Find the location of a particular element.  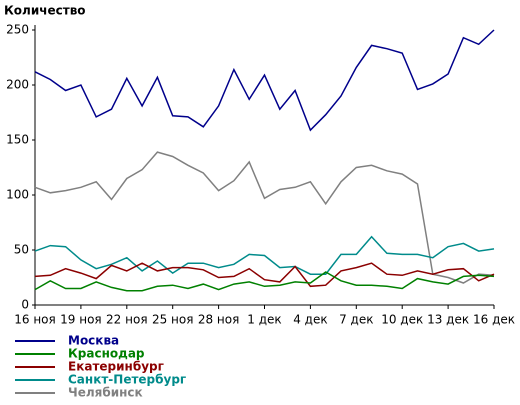

legend-label: Екатеринбург is located at coordinates (116, 367).